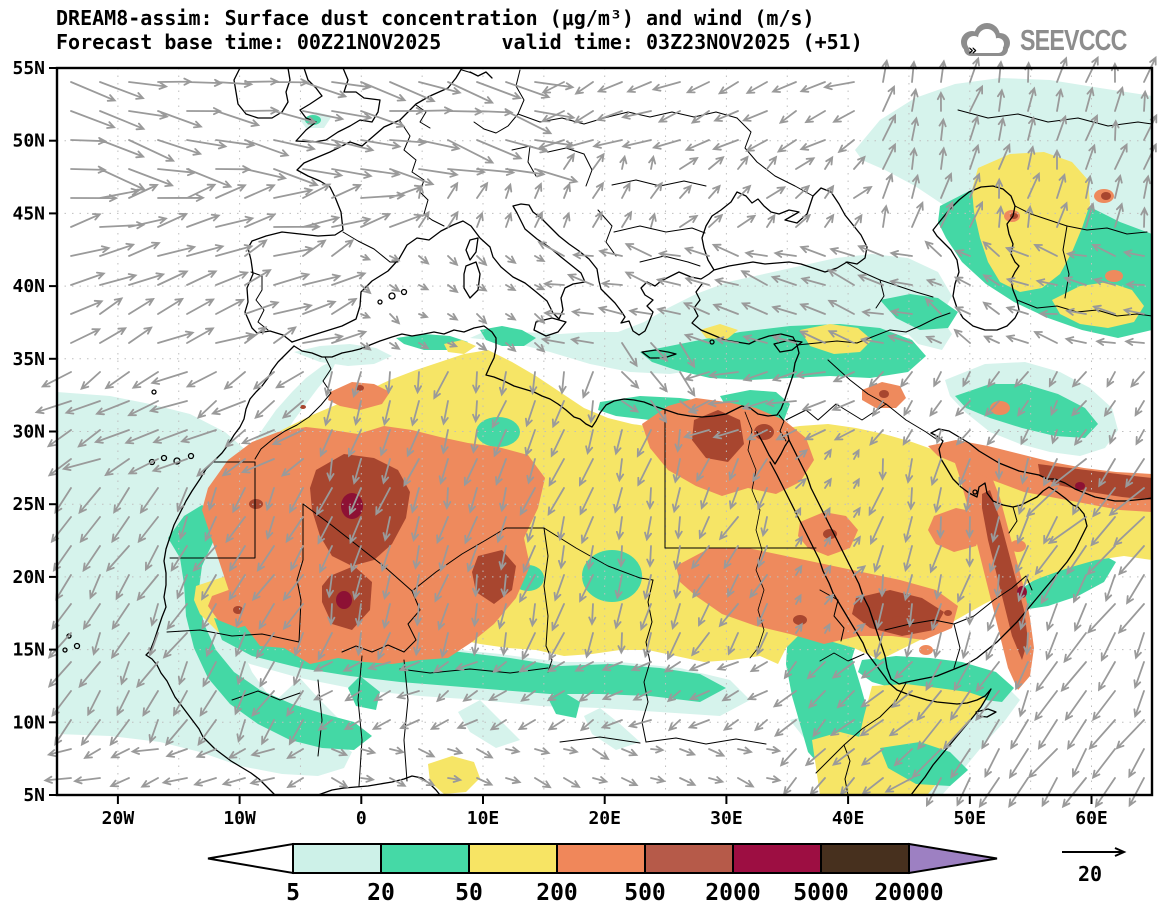 The height and width of the screenshot is (907, 1165). What do you see at coordinates (1094, 852) in the screenshot?
I see `wind-reference-arrow-icon` at bounding box center [1094, 852].